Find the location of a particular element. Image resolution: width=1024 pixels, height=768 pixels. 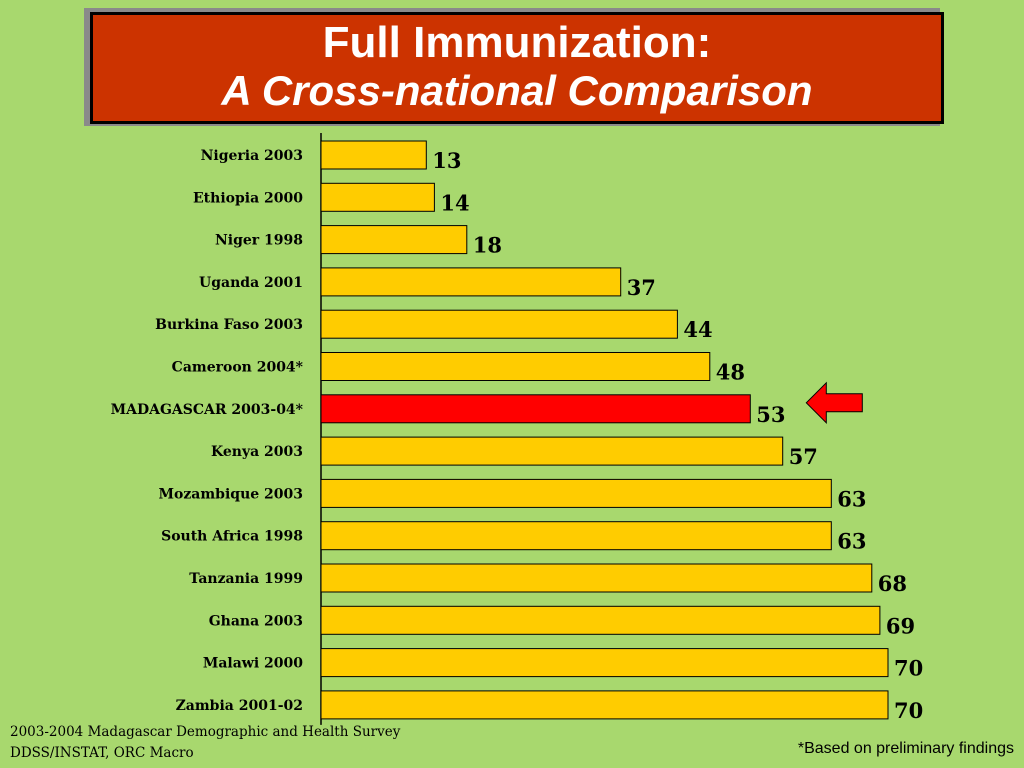

value-label: 37 is located at coordinates (641, 287).